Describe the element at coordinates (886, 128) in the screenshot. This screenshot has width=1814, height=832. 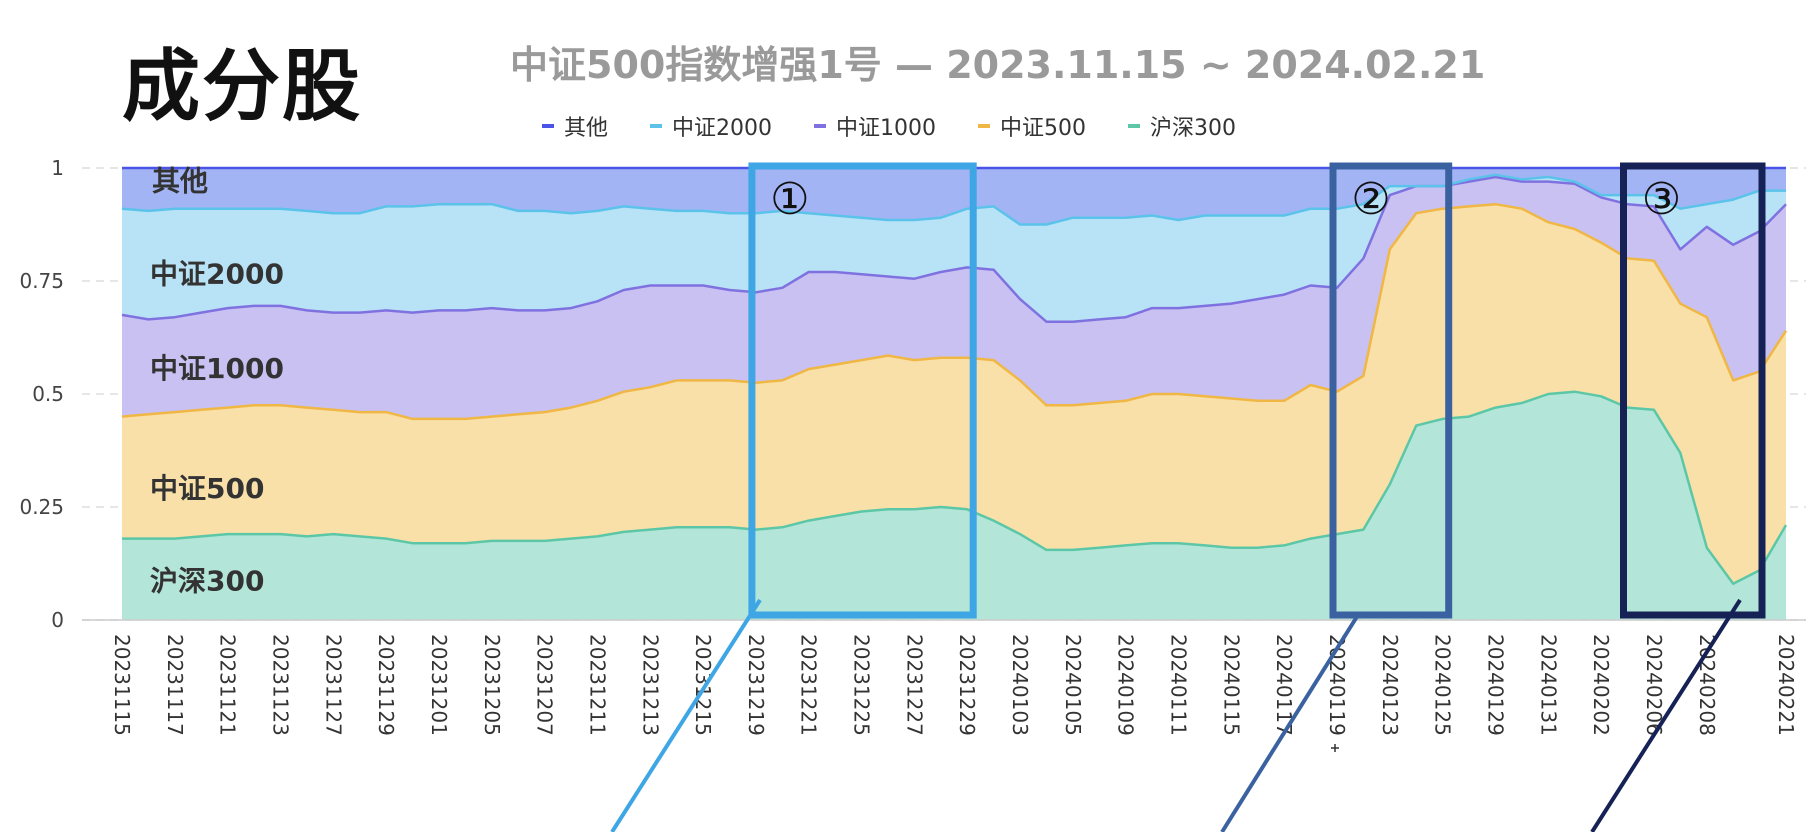
I see `legend-label-csi1000: 中证1000` at that location.